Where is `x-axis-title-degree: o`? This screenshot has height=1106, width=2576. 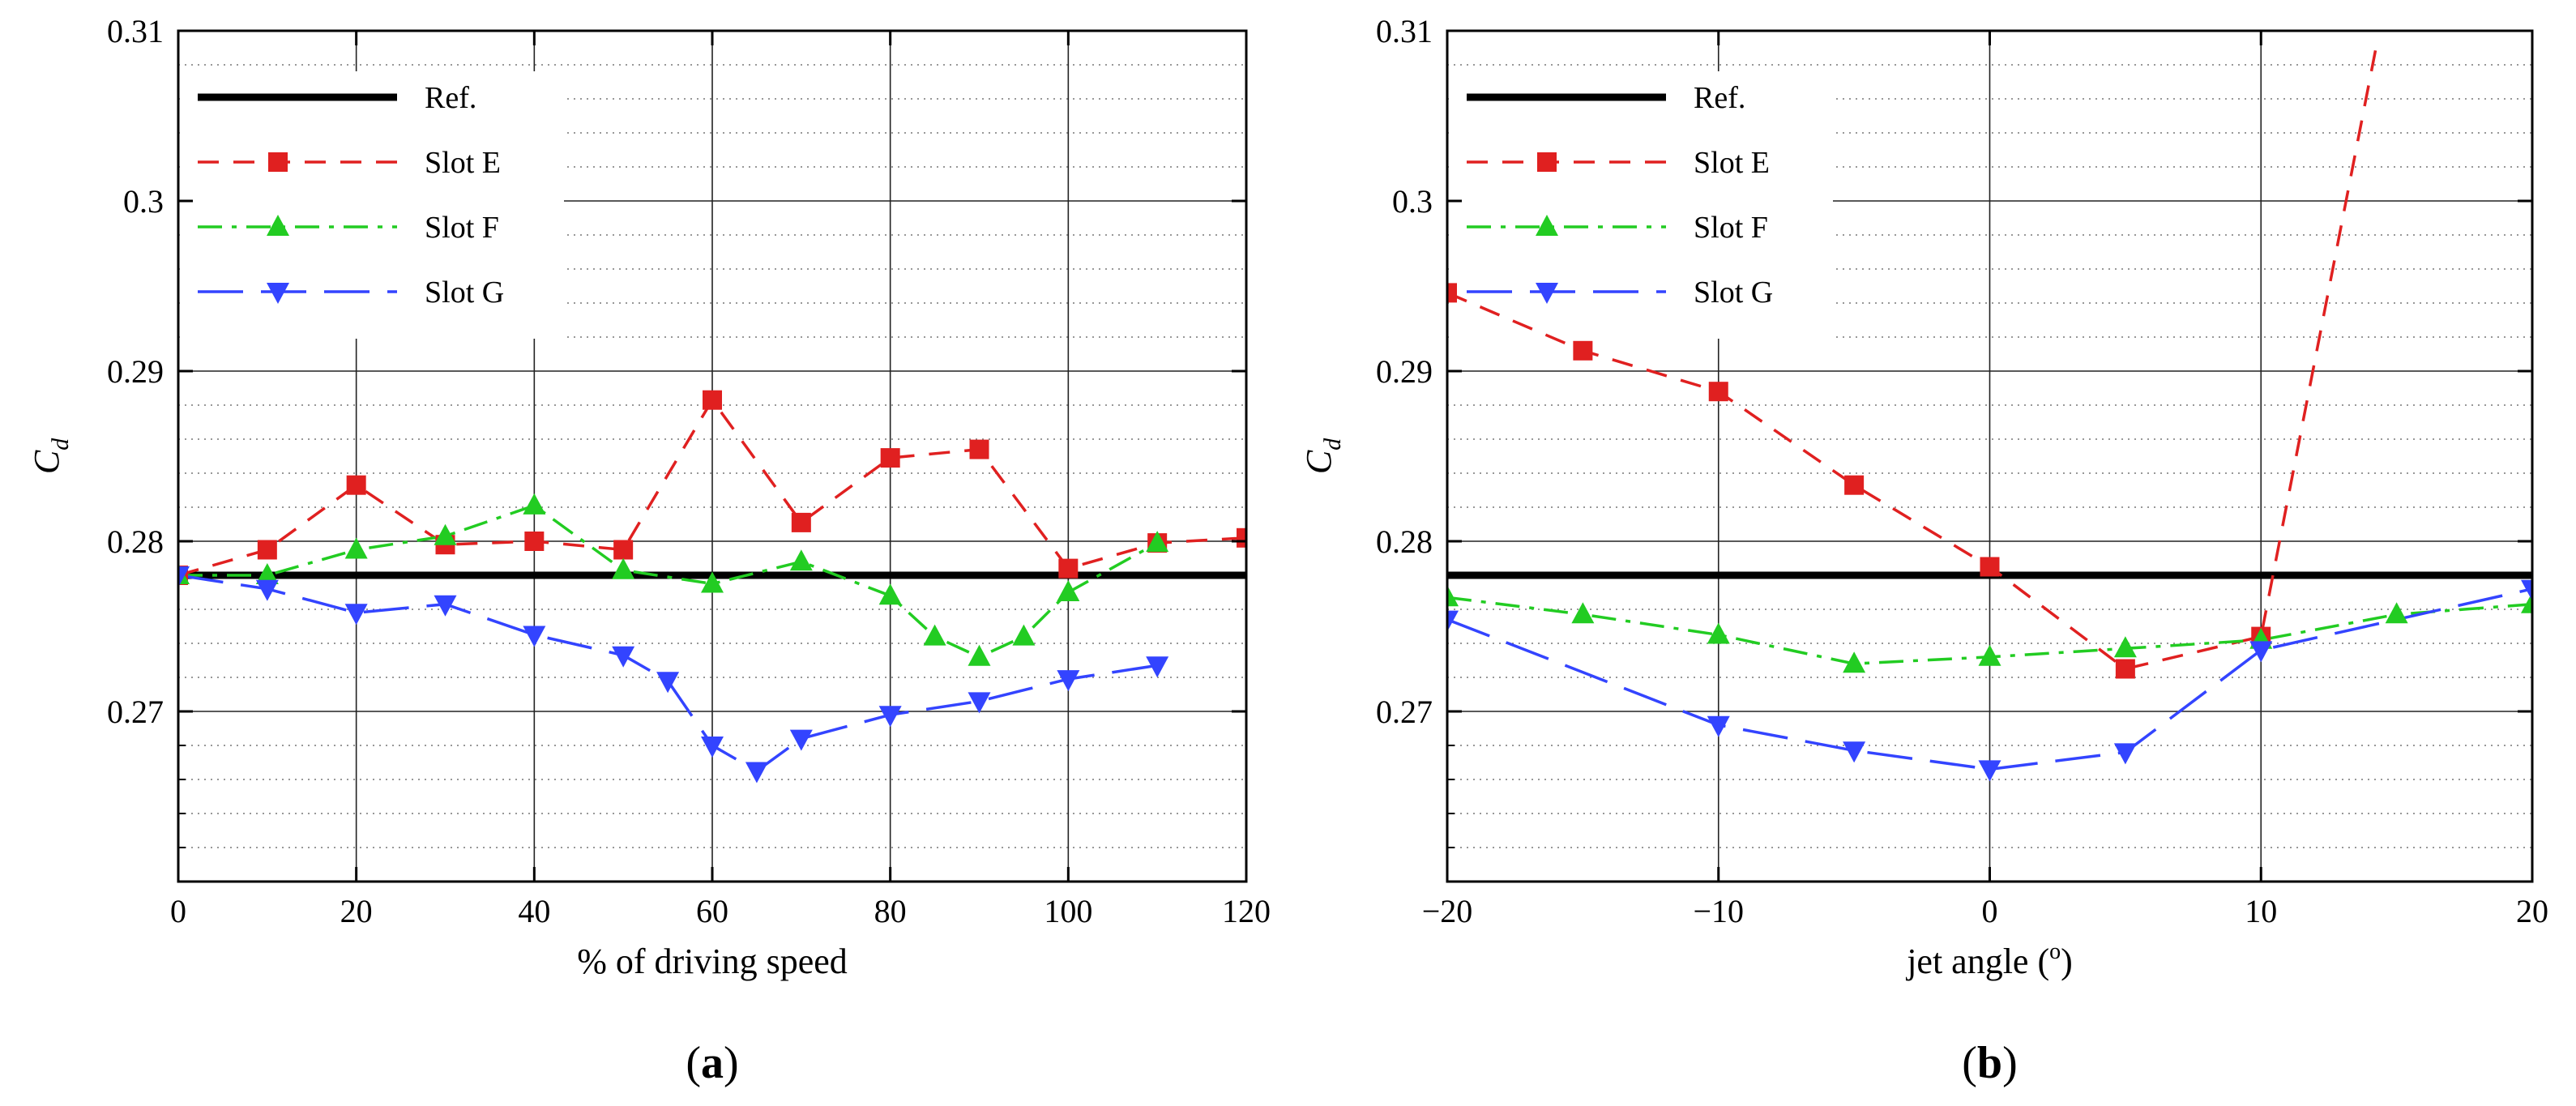 x-axis-title-degree: o is located at coordinates (2055, 951).